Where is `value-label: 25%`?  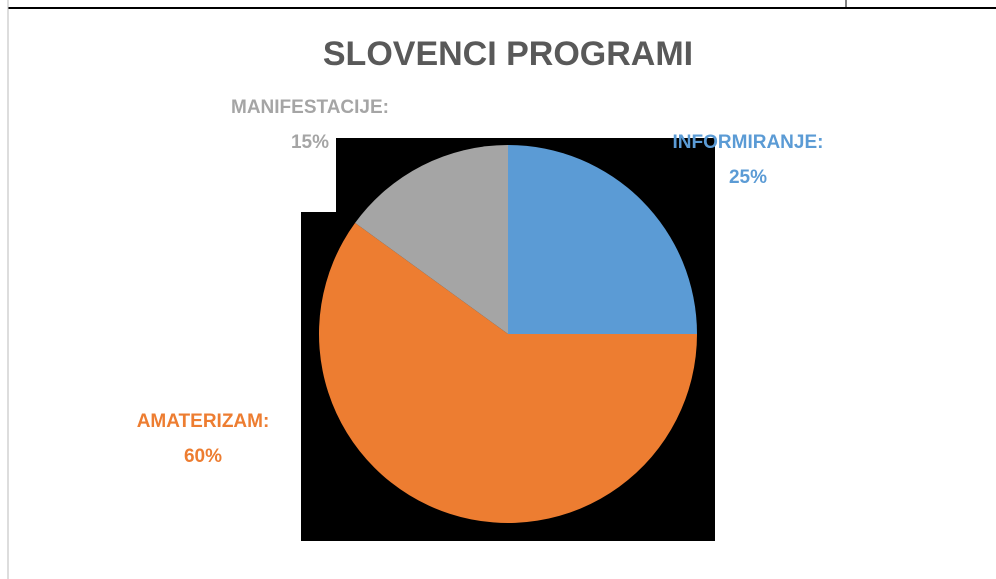
value-label: 25% is located at coordinates (748, 177).